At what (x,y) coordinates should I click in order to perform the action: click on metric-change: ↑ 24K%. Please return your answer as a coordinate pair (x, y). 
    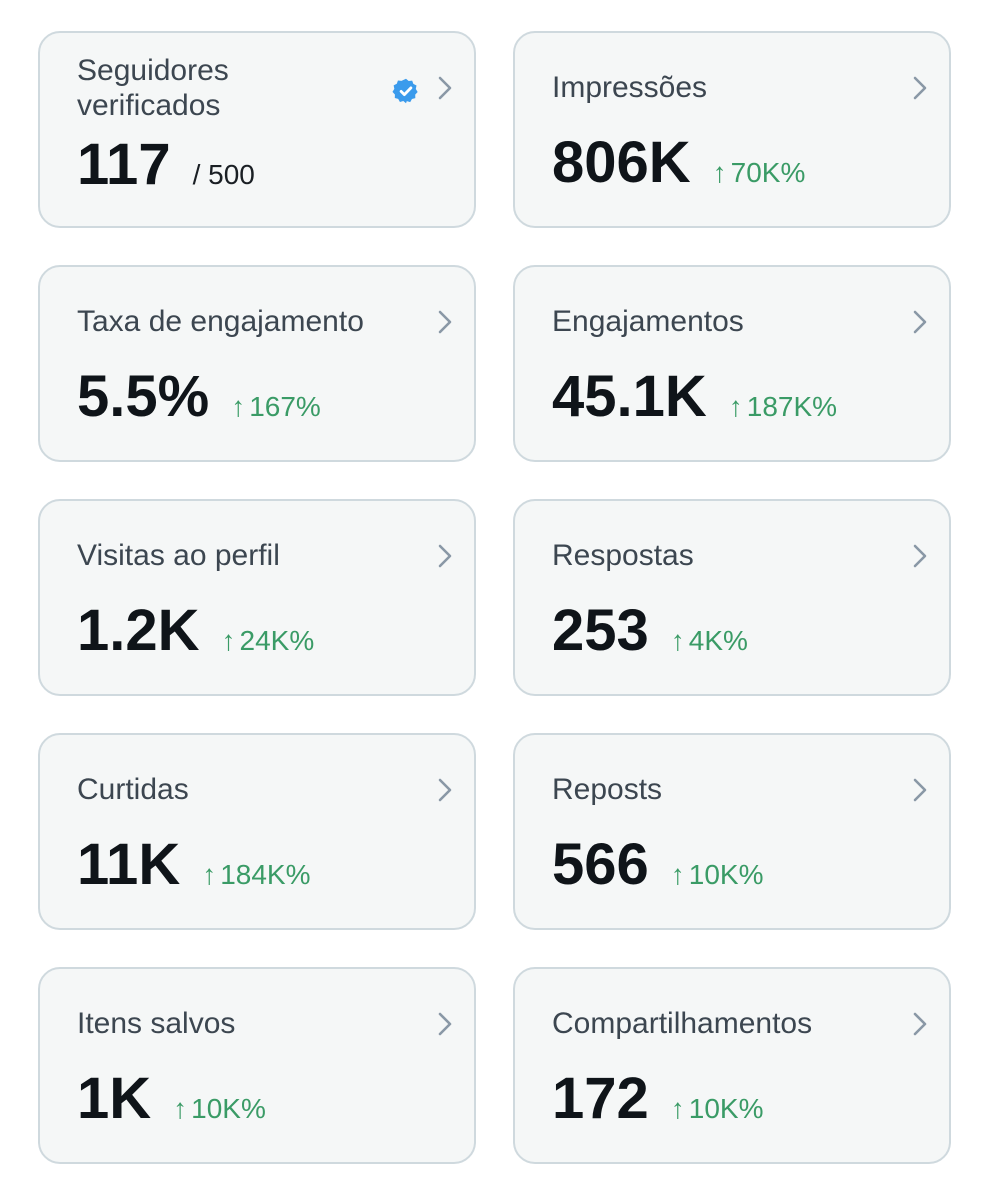
    Looking at the image, I should click on (268, 641).